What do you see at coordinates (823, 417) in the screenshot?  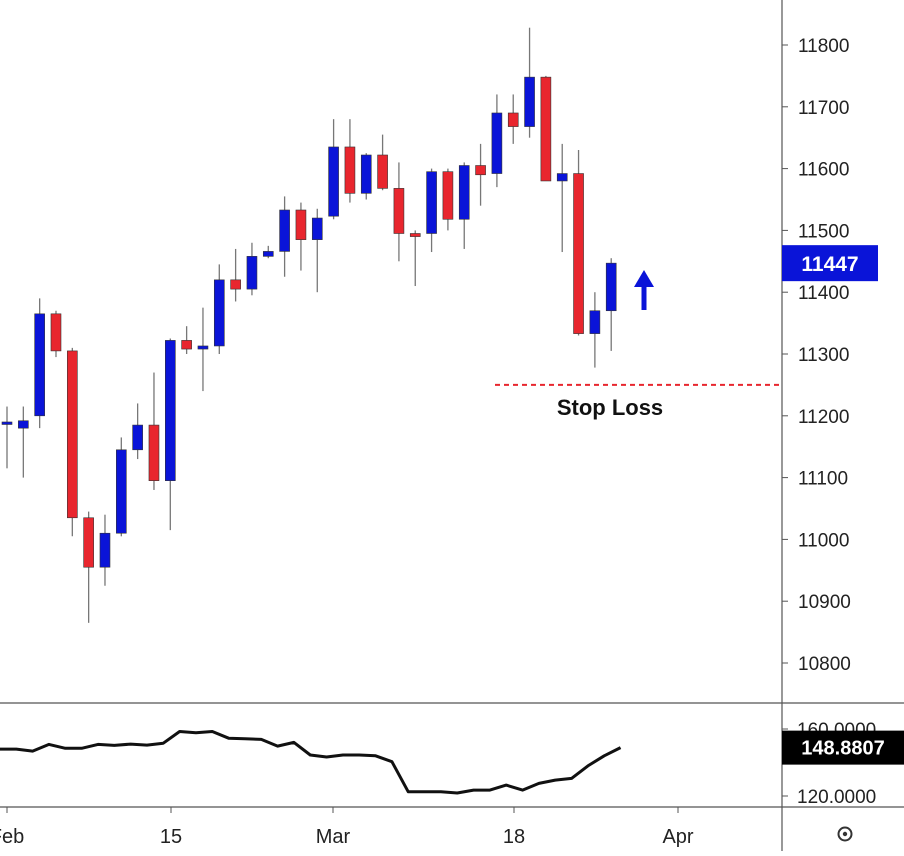 I see `price-tick-label: 11200` at bounding box center [823, 417].